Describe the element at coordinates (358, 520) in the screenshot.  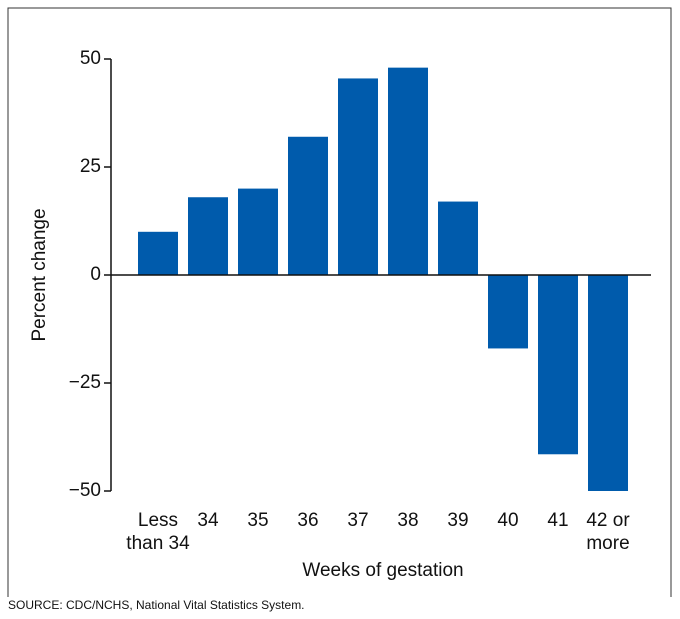
I see `x-tick-label: 37` at that location.